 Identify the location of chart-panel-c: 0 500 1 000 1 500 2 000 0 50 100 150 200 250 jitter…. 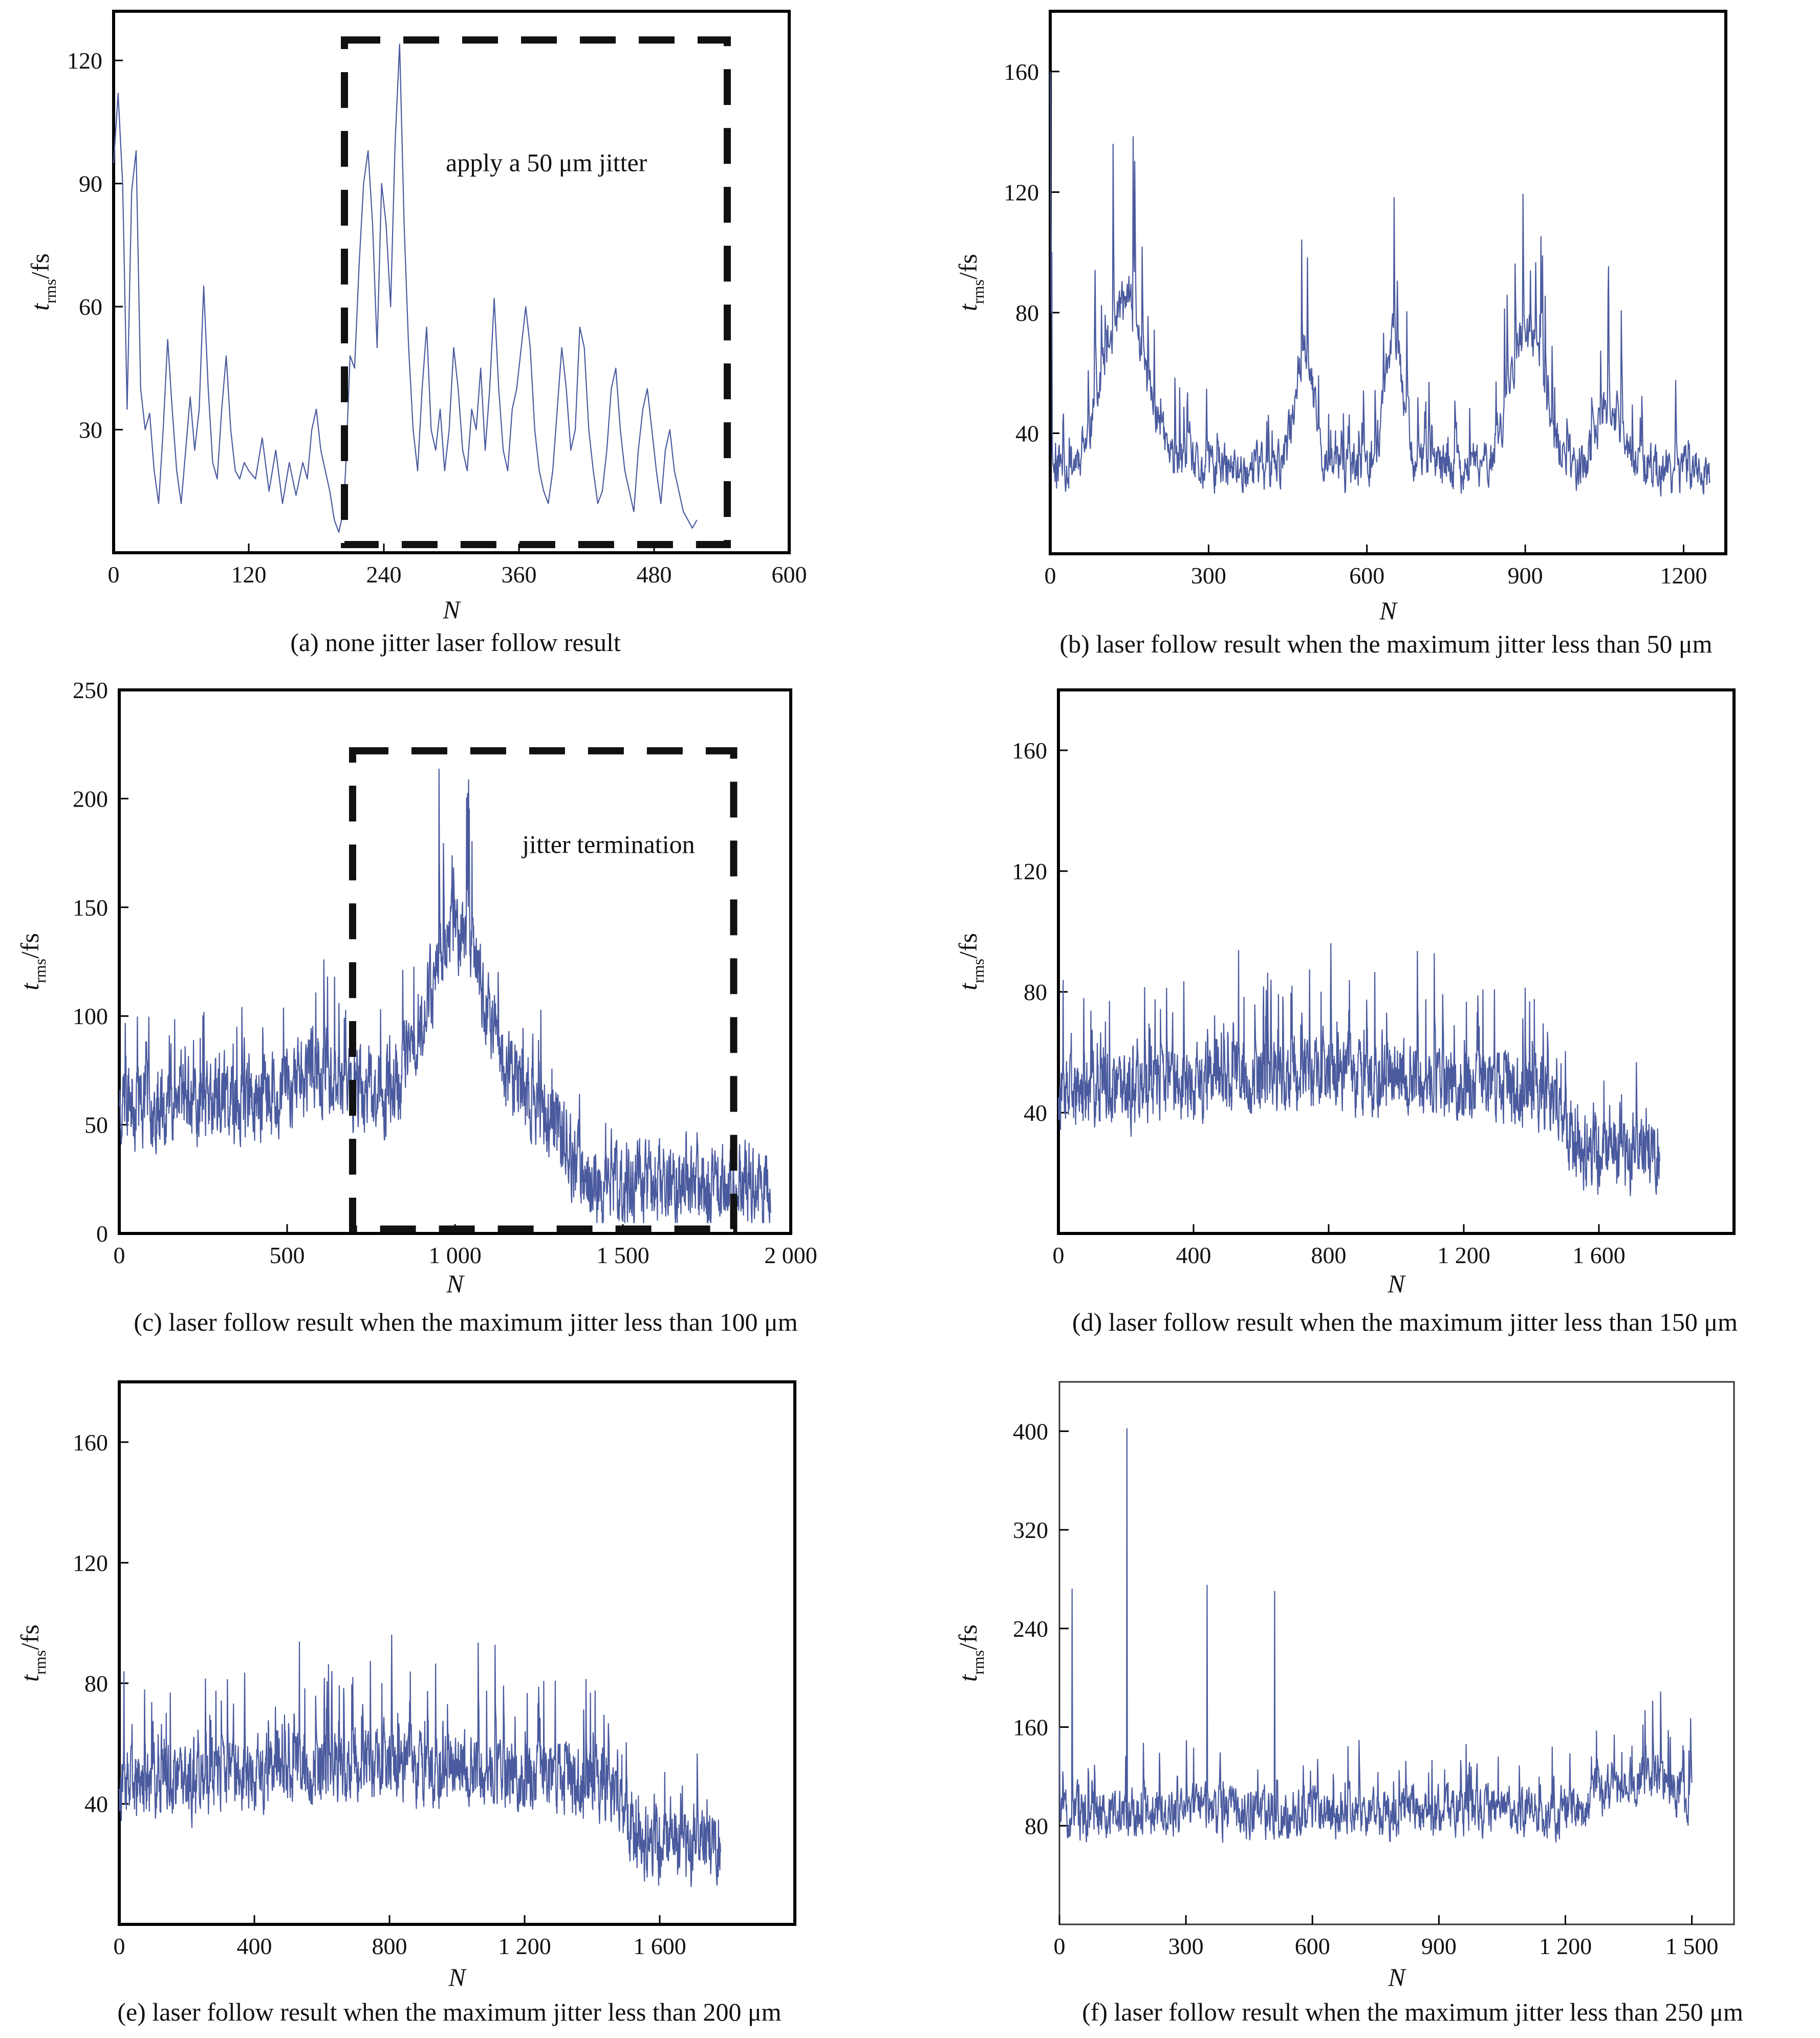
(416, 1006).